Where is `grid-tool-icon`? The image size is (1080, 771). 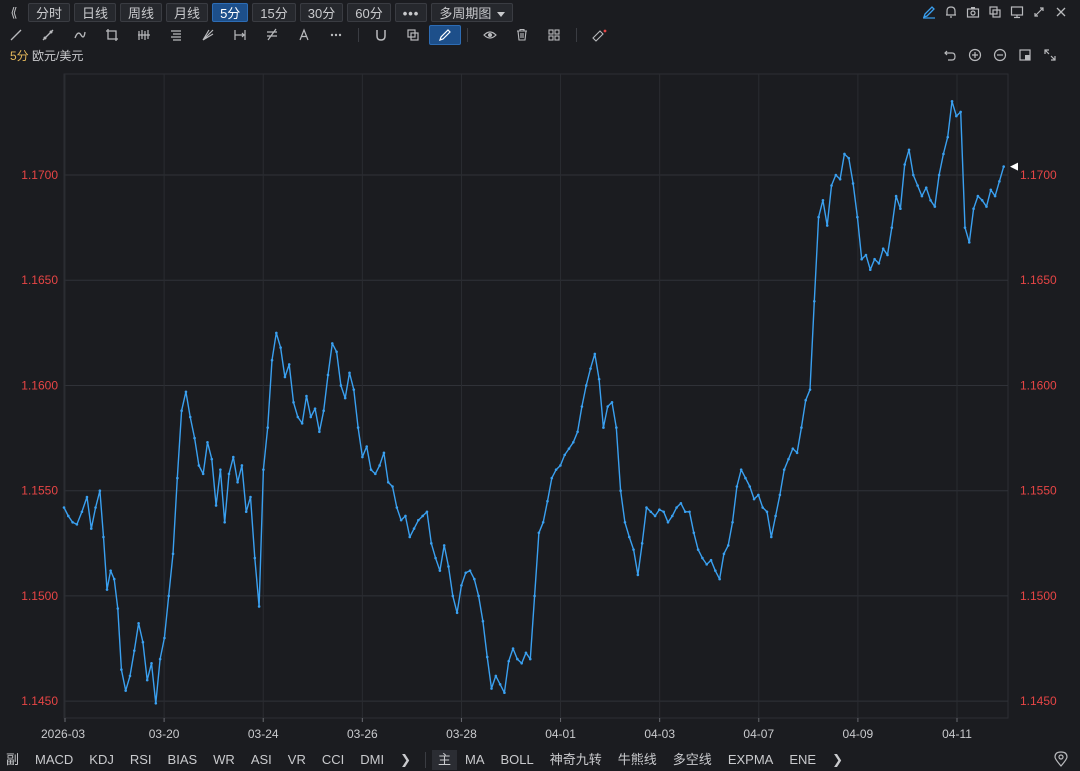
grid-tool-icon is located at coordinates (554, 35).